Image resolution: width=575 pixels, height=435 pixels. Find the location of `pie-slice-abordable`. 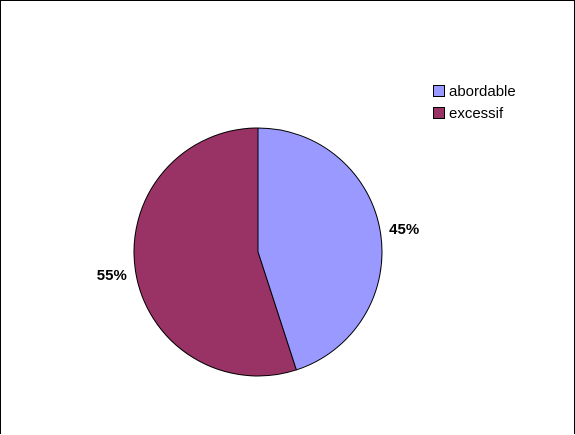

pie-slice-abordable is located at coordinates (320, 249).